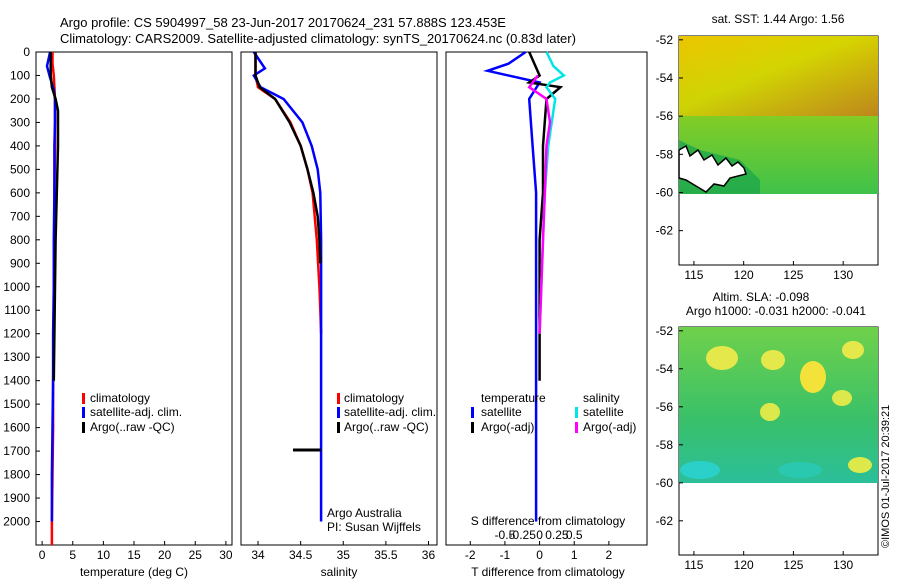  I want to click on x-tick-label: 35.5, so click(386, 555).